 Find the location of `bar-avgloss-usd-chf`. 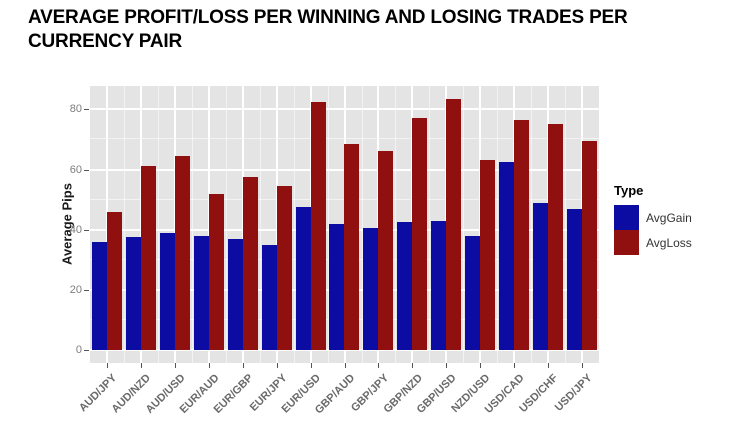

bar-avgloss-usd-chf is located at coordinates (556, 237).